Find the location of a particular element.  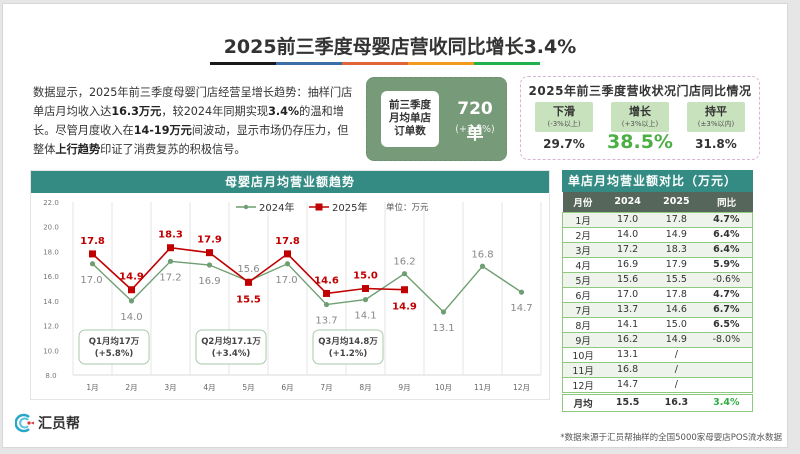

table-cell: 17.9 is located at coordinates (676, 264).